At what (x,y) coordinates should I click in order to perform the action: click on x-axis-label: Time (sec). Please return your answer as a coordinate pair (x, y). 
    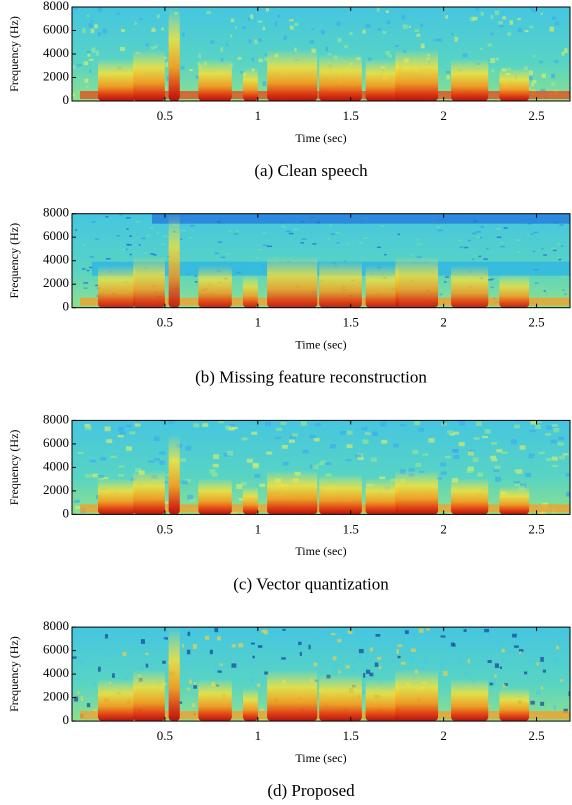
    Looking at the image, I should click on (320, 551).